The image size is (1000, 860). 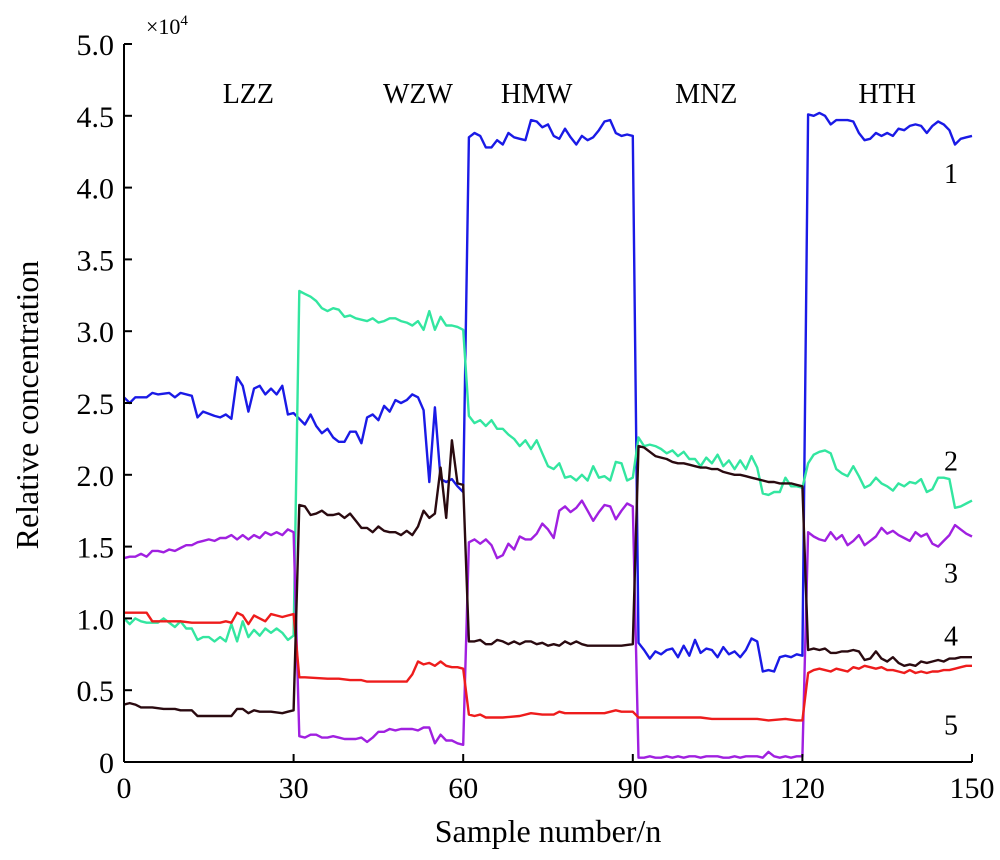 What do you see at coordinates (96, 189) in the screenshot?
I see `y-tick-label: 4.0` at bounding box center [96, 189].